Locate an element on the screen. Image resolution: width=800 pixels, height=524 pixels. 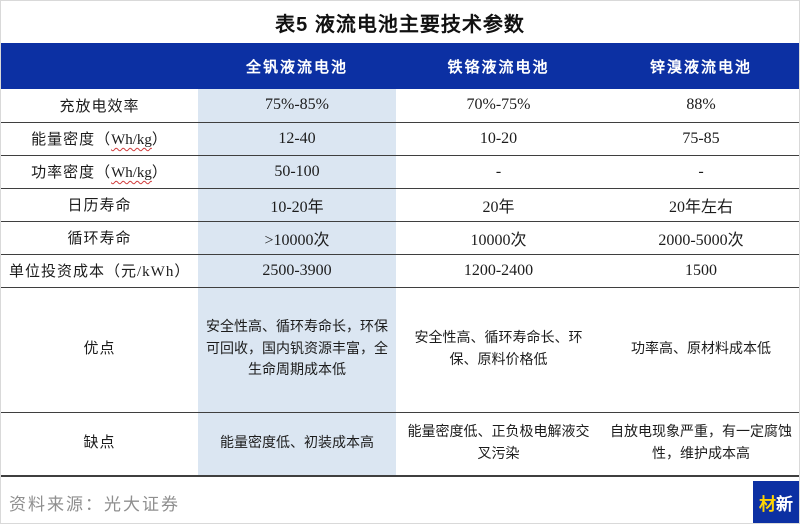
header-cell-zinc-bromine: 锌溴液流电池 is located at coordinates (700, 66).